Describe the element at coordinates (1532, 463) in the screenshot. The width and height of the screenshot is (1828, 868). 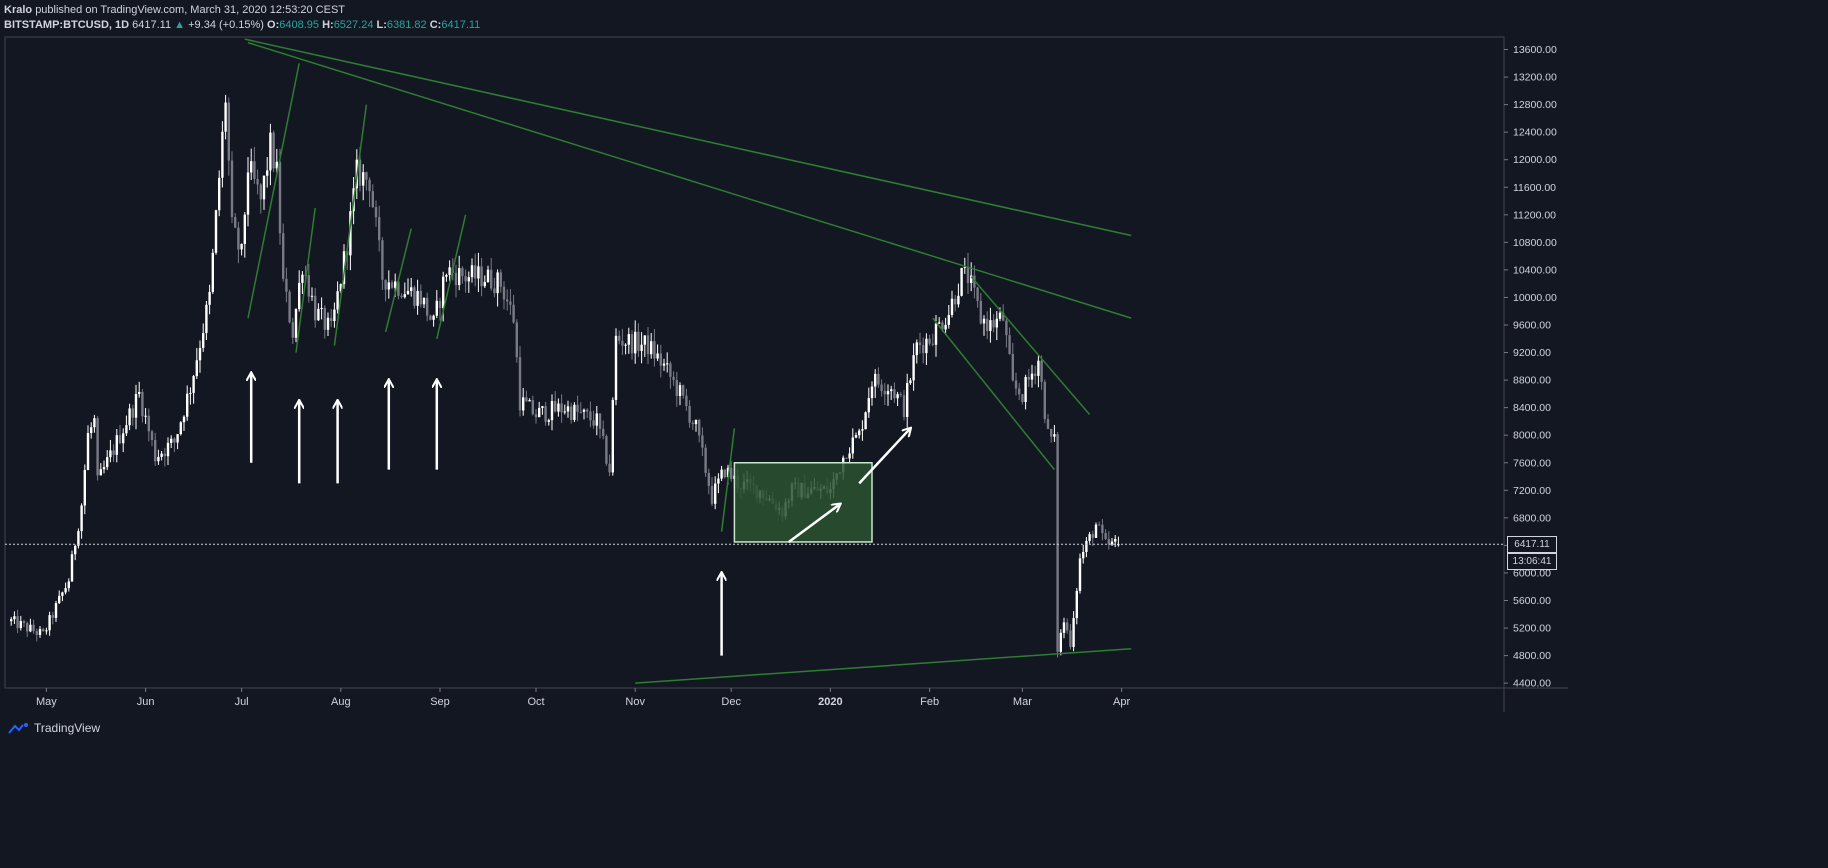
I see `price-tick-label: 7600.00` at that location.